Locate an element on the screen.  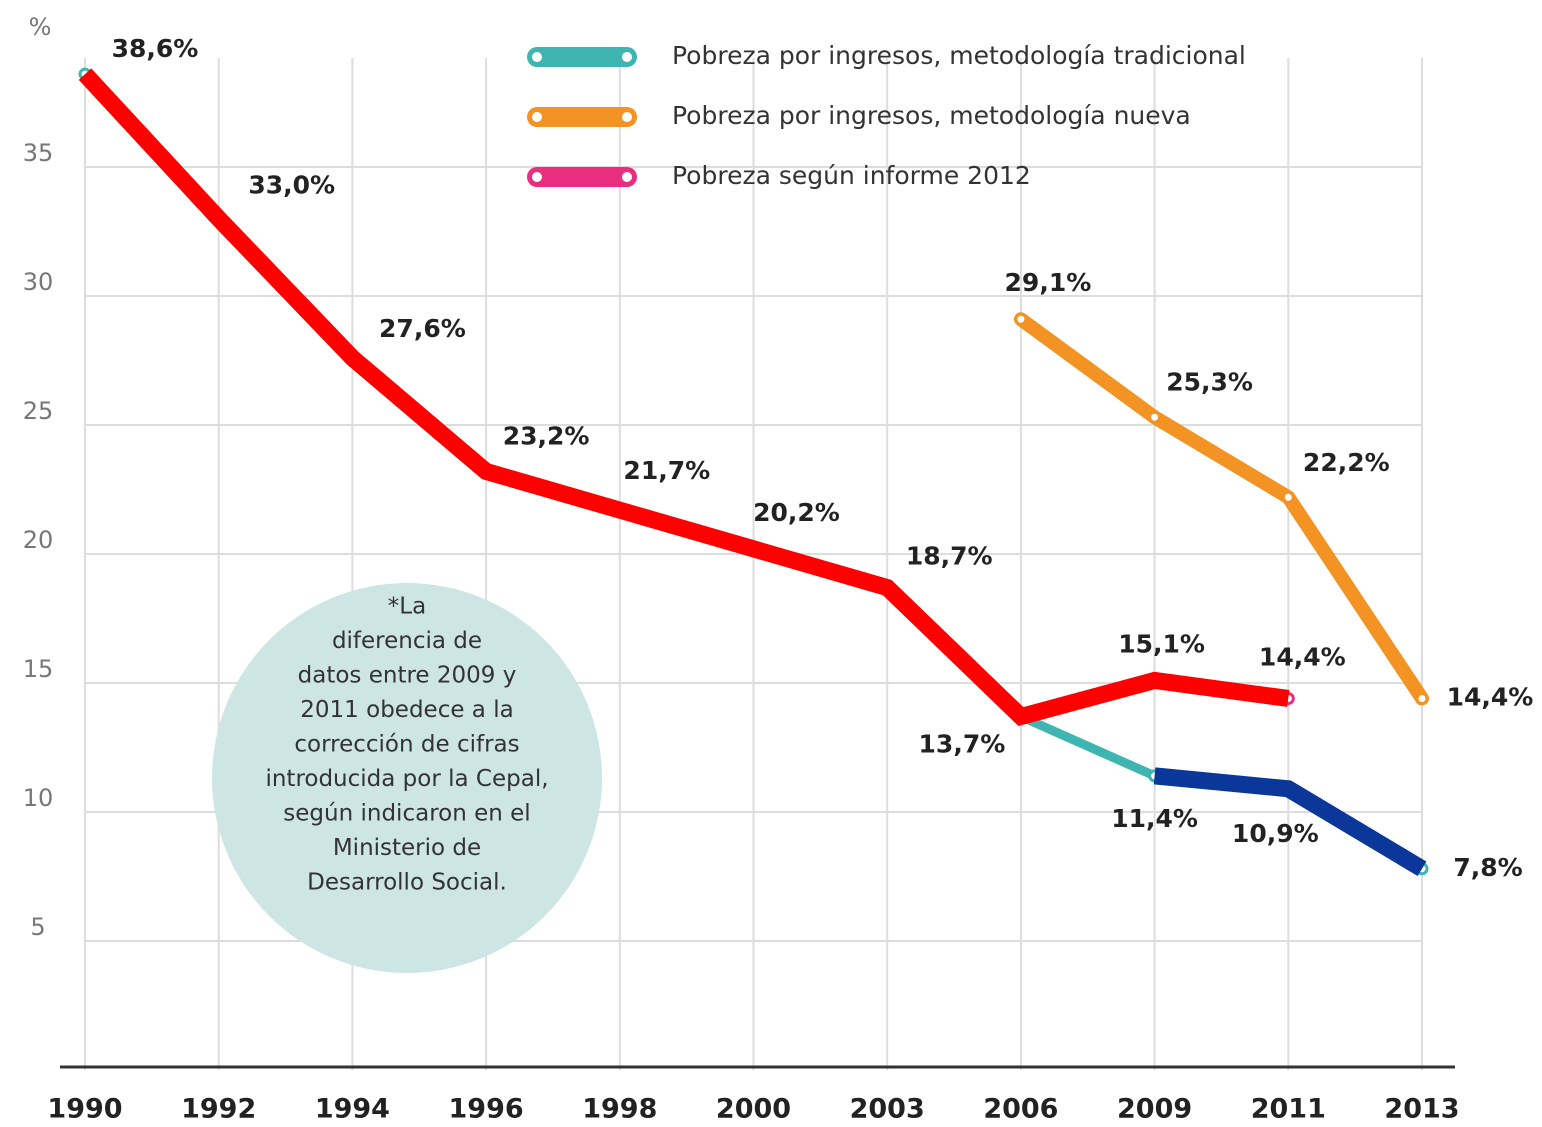
annotation-text: según indicaron en el is located at coordinates (406, 814).